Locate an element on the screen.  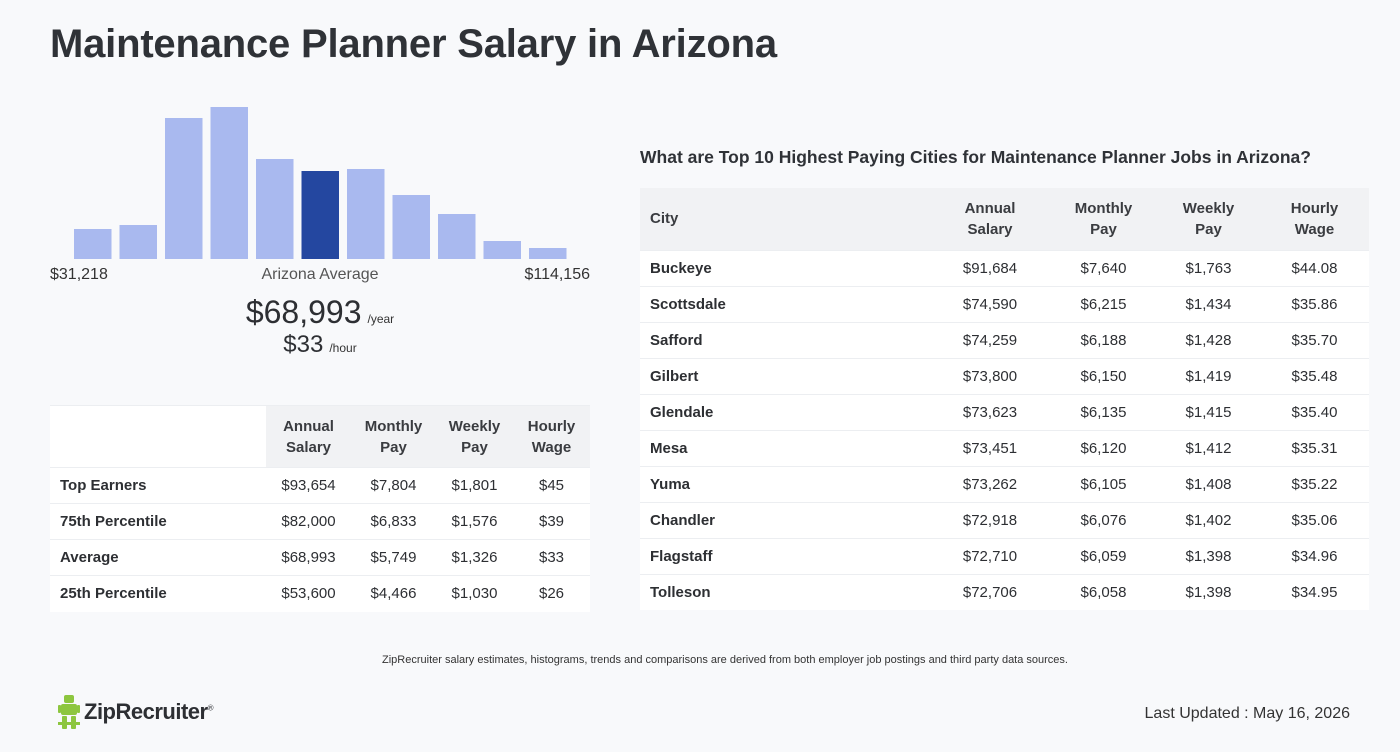
table-row: Scottsdale $74,590 $6,215 $1,434 $35.86 is located at coordinates (1004, 303).